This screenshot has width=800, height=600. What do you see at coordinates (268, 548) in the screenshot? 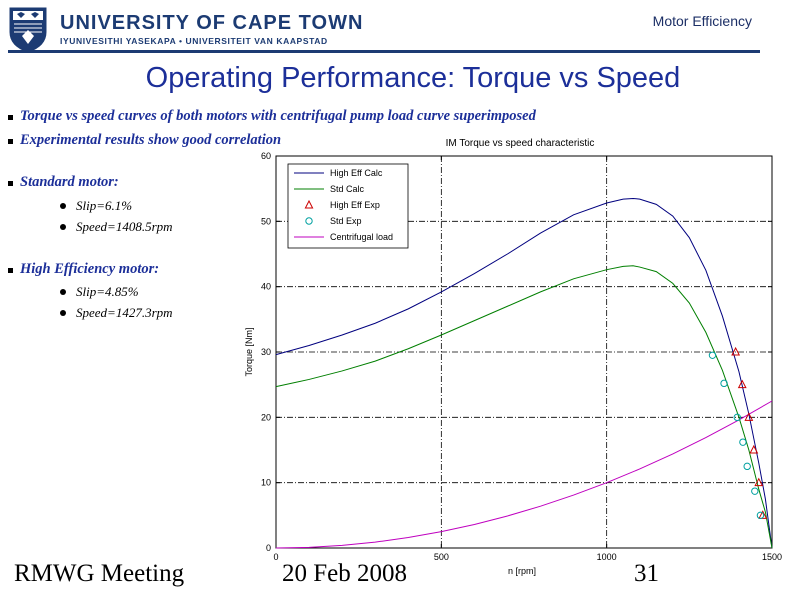
I see `y-tick-label: 0` at bounding box center [268, 548].